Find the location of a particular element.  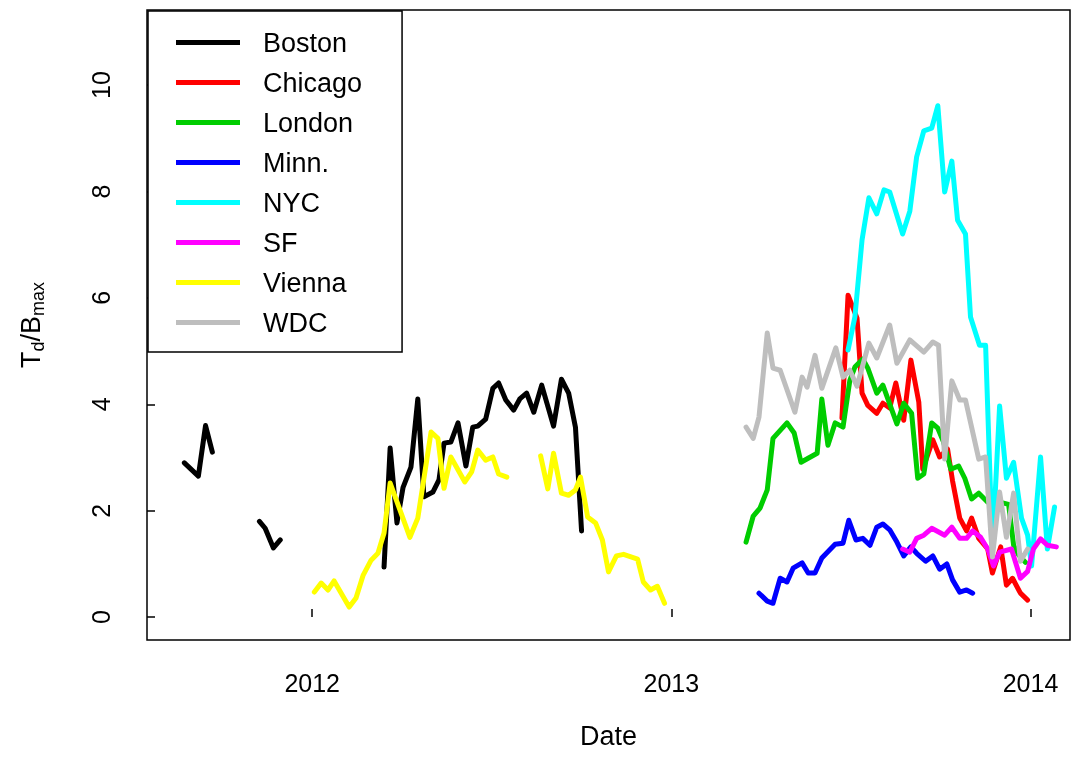

legend-label: Chicago is located at coordinates (313, 82).